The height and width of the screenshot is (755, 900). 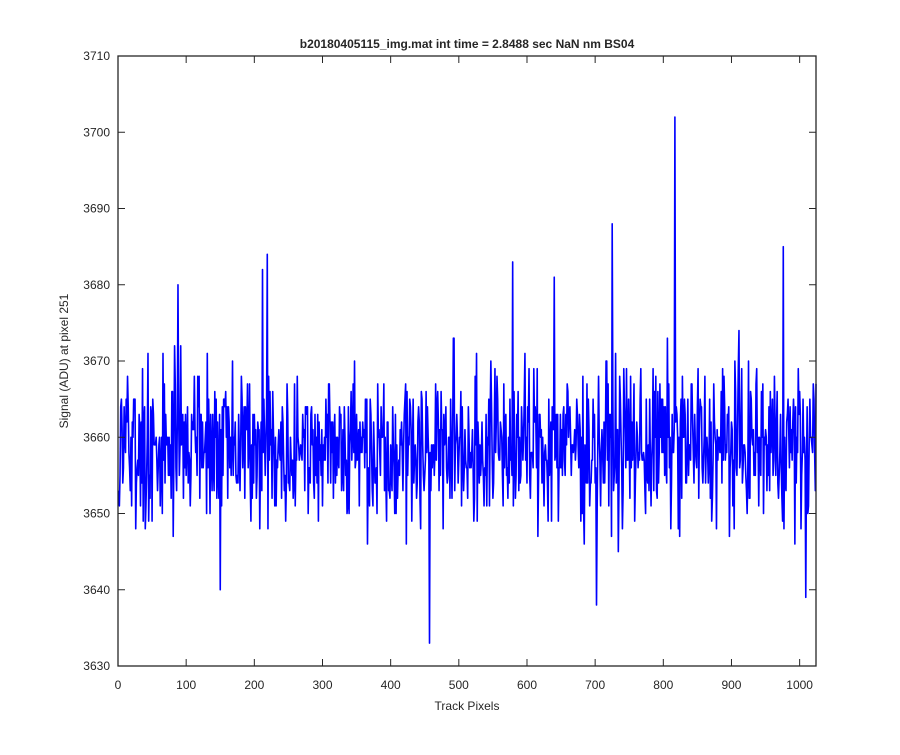 What do you see at coordinates (799, 685) in the screenshot?
I see `x-tick-label: 1000` at bounding box center [799, 685].